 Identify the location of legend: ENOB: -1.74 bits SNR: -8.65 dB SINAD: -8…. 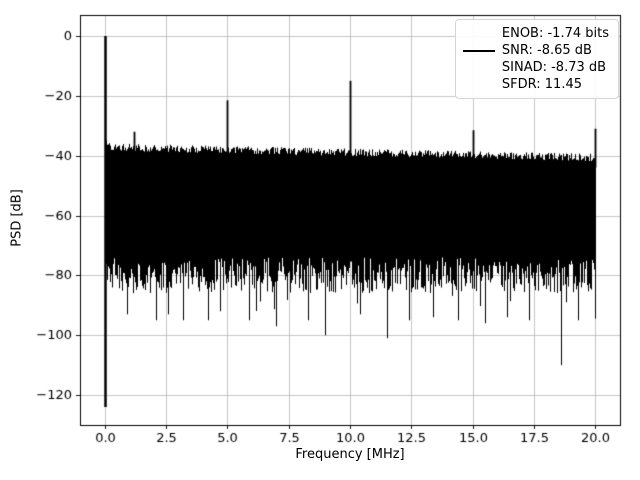
(536, 59).